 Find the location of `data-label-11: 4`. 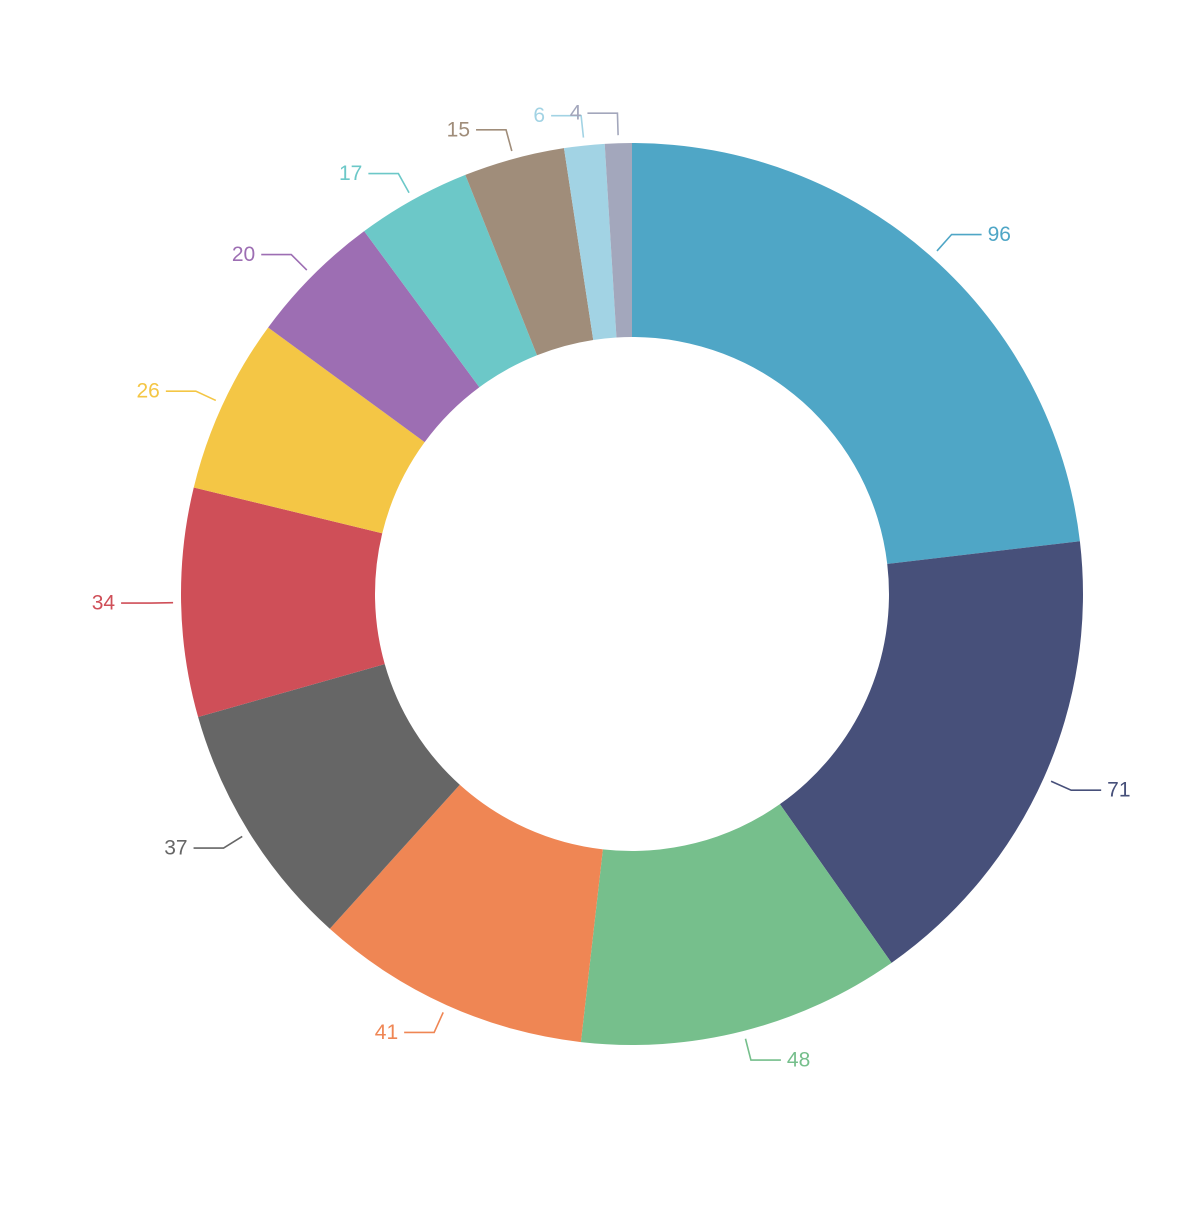

data-label-11: 4 is located at coordinates (576, 113).